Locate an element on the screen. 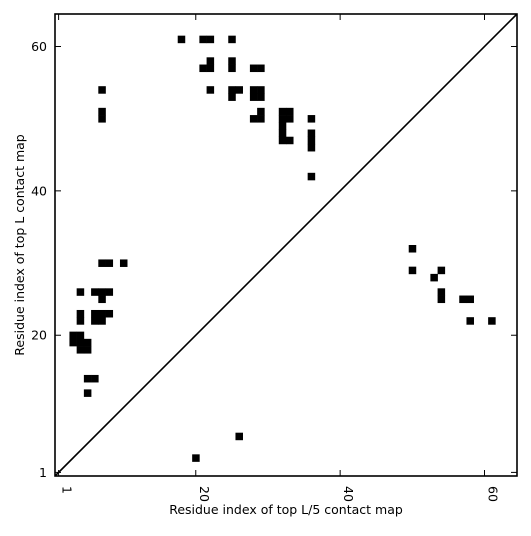 The width and height of the screenshot is (531, 536). x-tick-label: 60 is located at coordinates (493, 494).